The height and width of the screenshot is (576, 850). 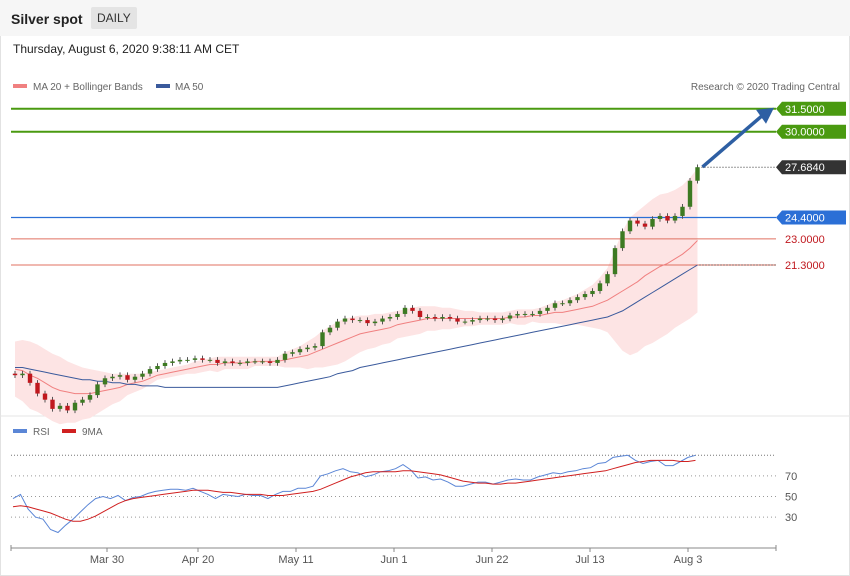 I want to click on resistance-tag-bg, so click(x=811, y=108).